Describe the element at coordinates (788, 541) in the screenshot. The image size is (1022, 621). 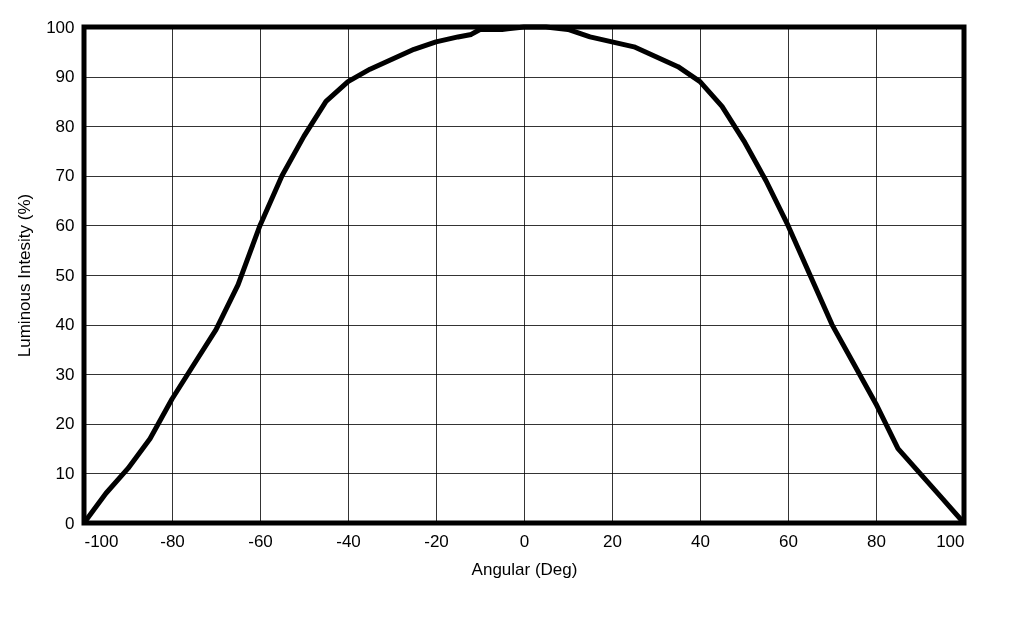
I see `x-tick-label: 60` at that location.